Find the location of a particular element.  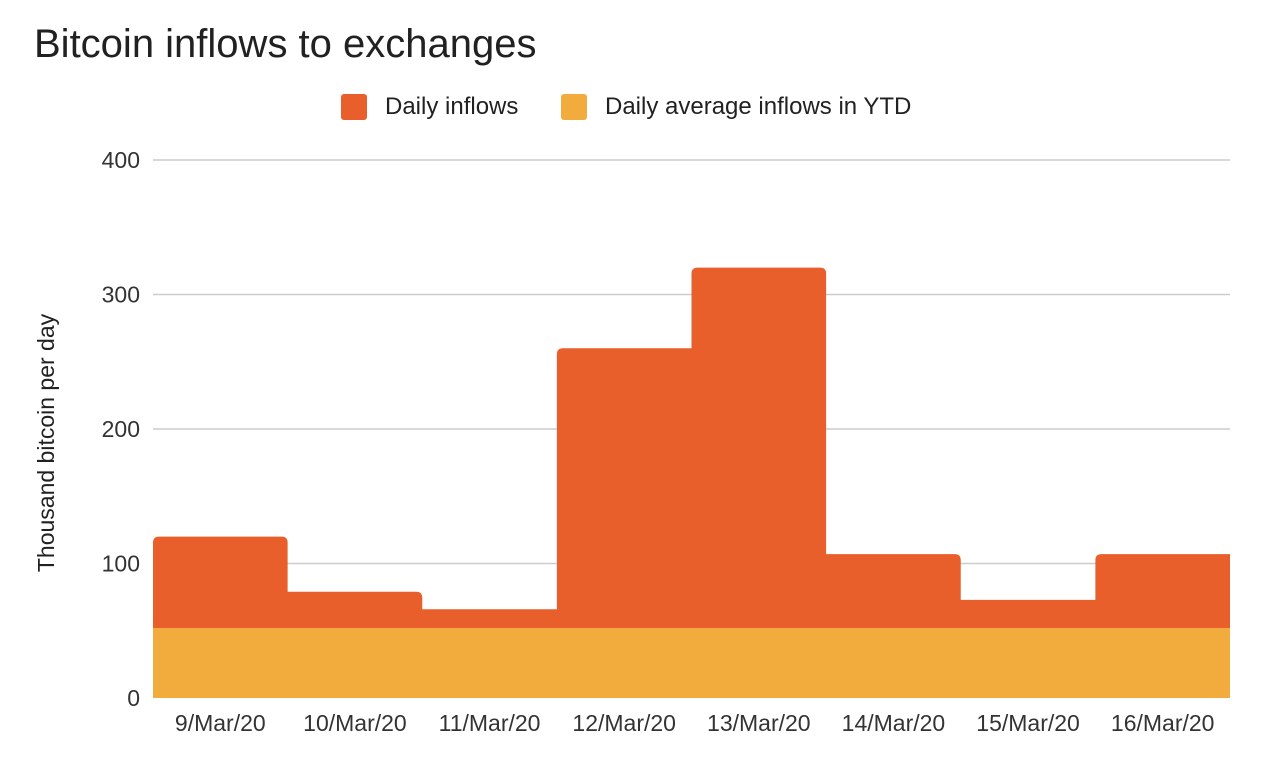

x-tick-label: 12/Mar/20 is located at coordinates (624, 723).